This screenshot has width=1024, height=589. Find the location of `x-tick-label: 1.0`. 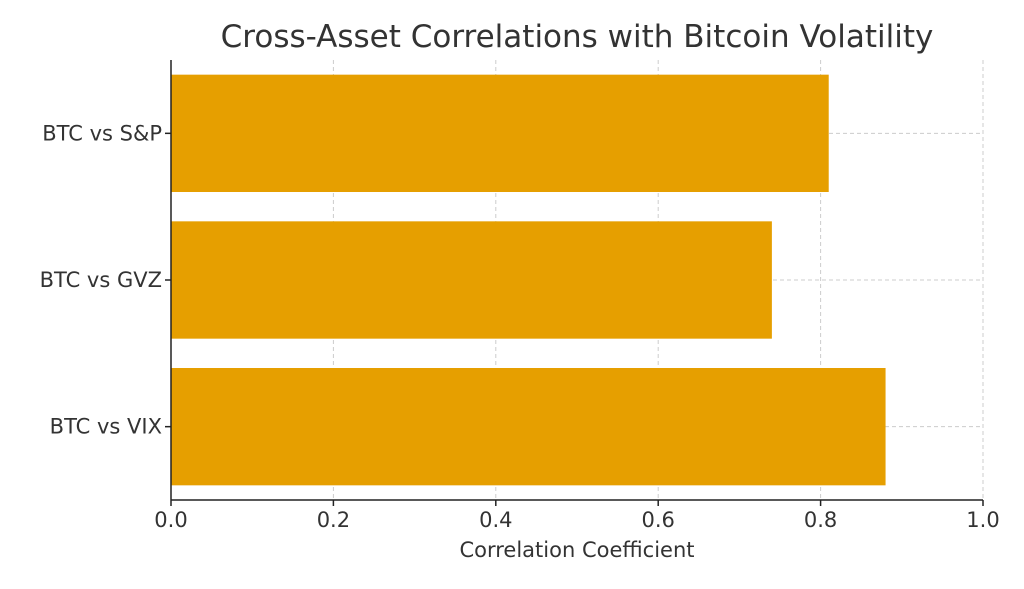

x-tick-label: 1.0 is located at coordinates (982, 520).